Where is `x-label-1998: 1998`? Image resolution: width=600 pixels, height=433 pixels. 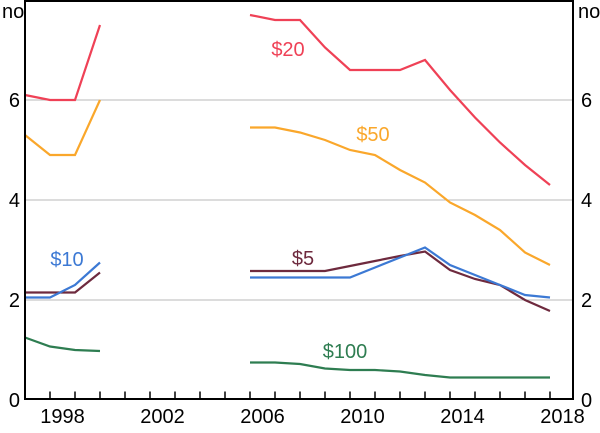
x-label-1998: 1998 is located at coordinates (62, 417).